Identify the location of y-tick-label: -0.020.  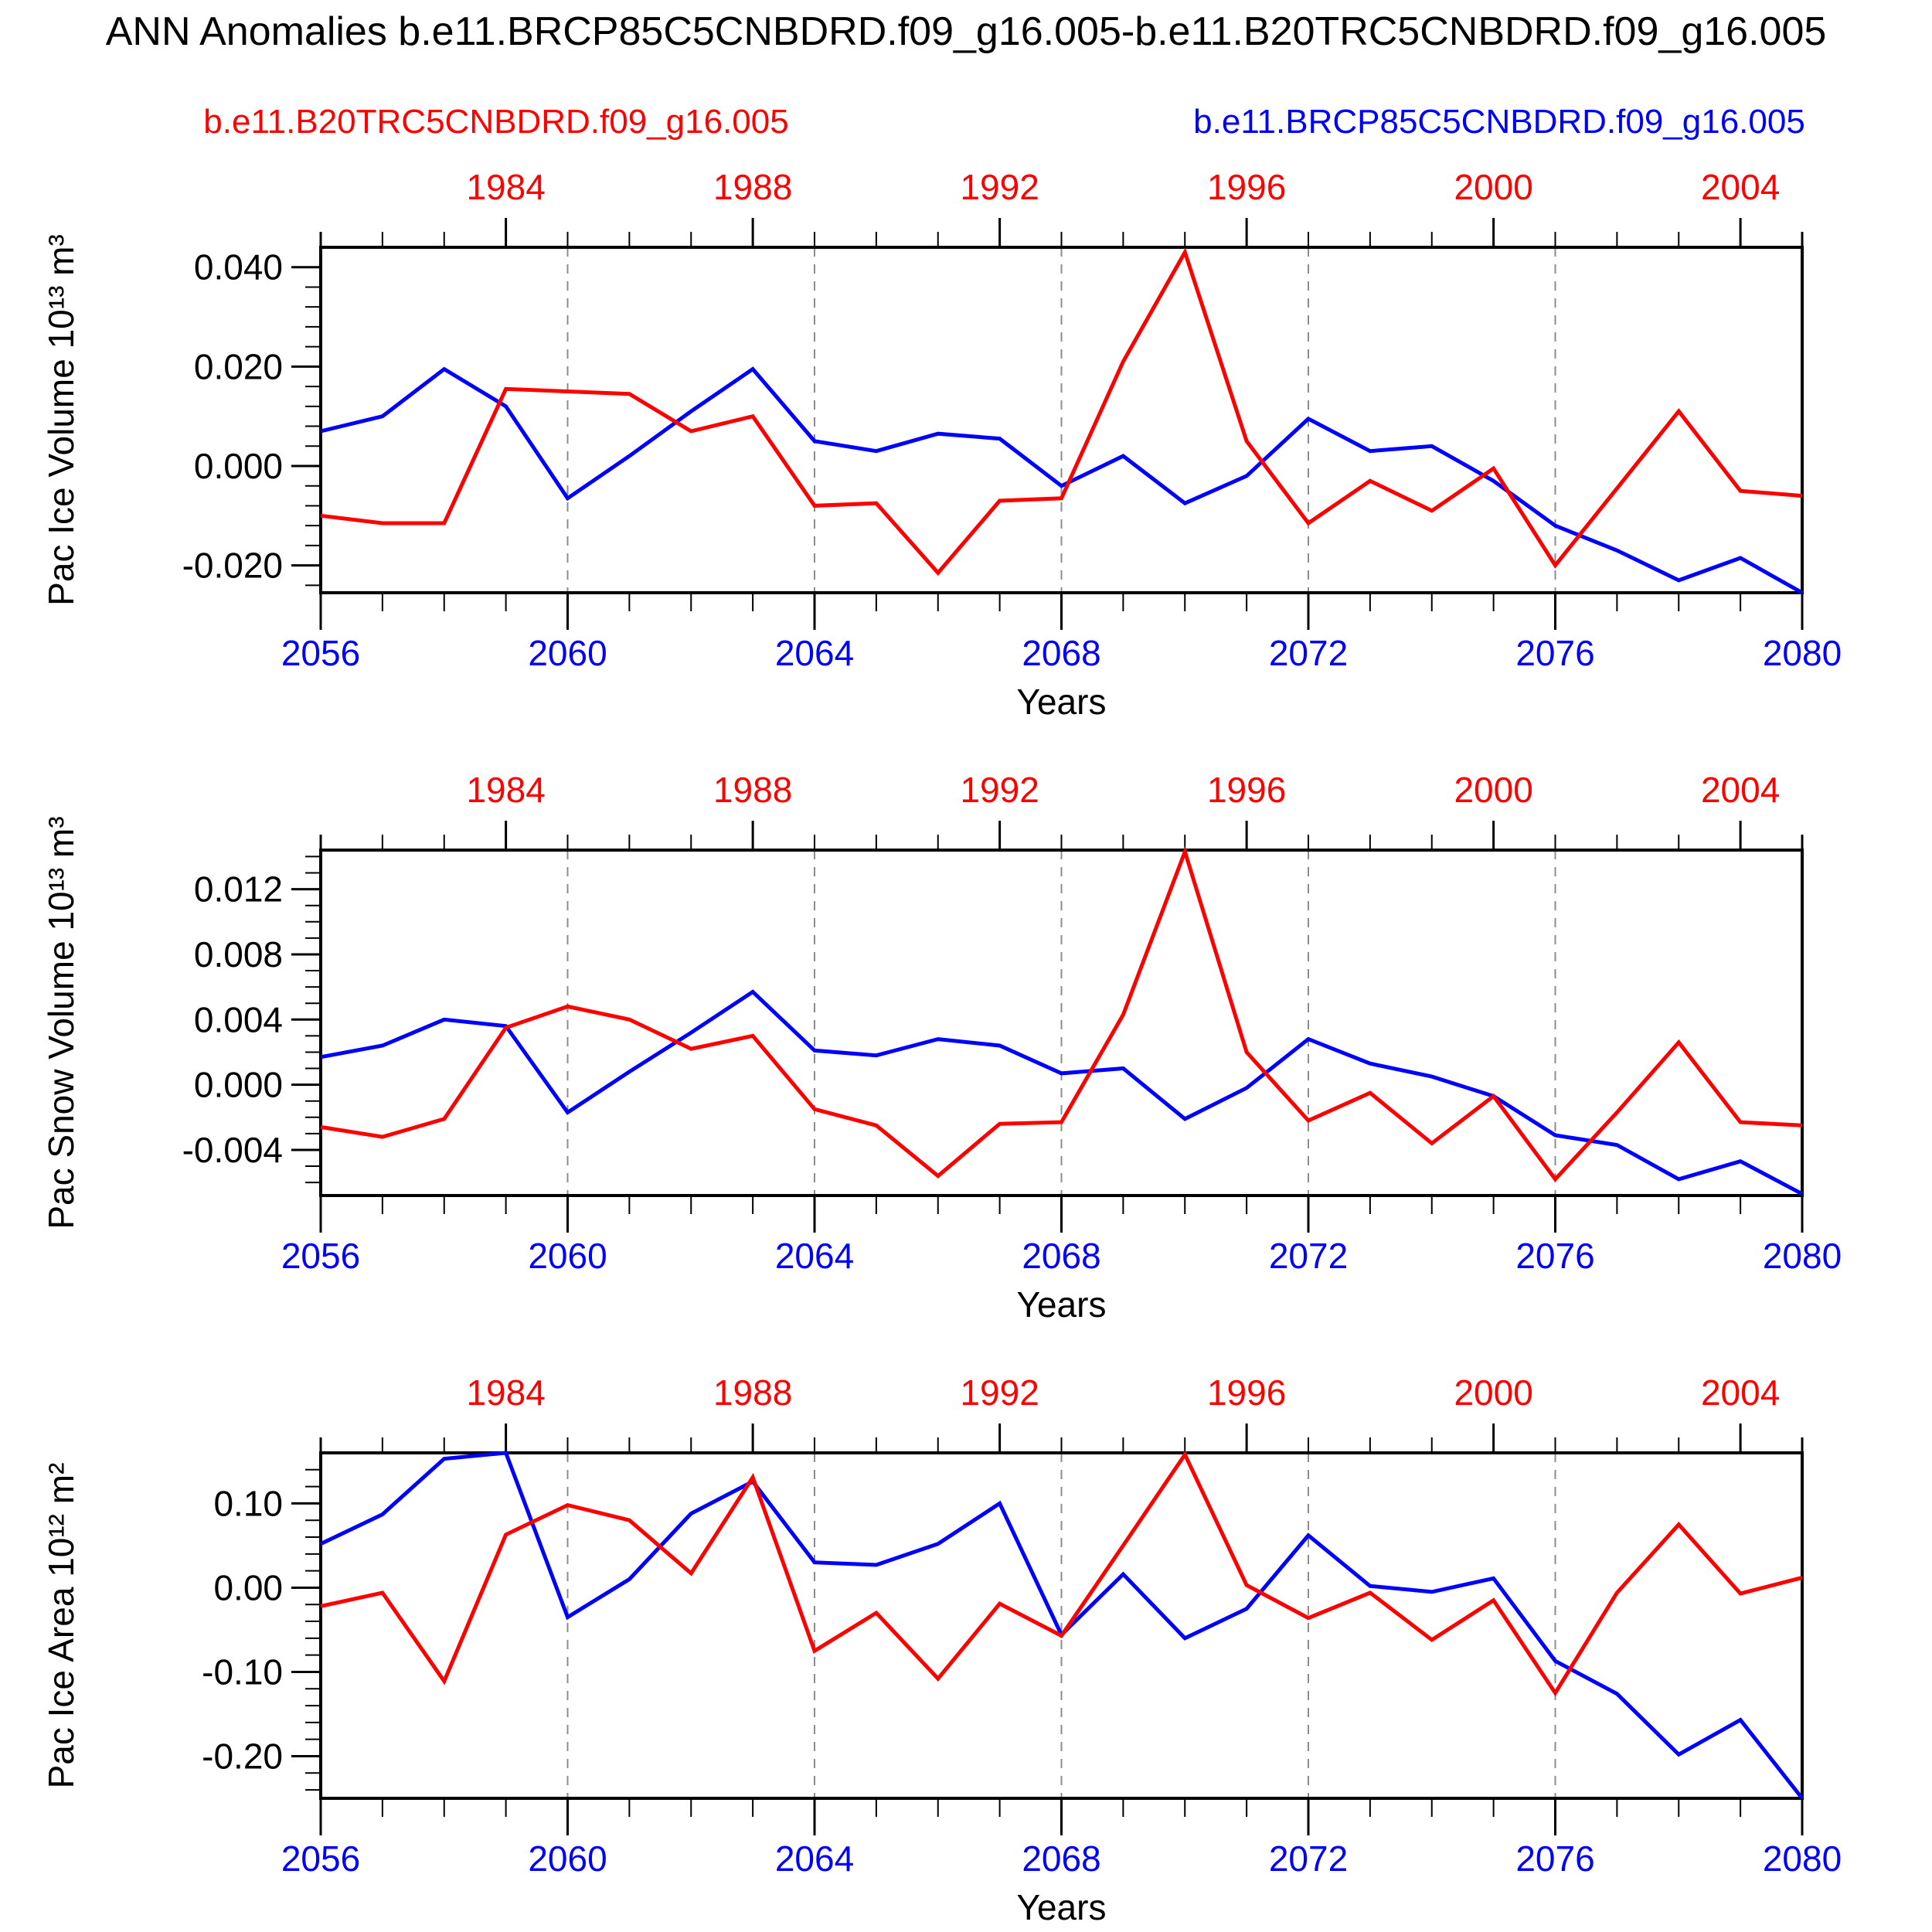
(232, 566).